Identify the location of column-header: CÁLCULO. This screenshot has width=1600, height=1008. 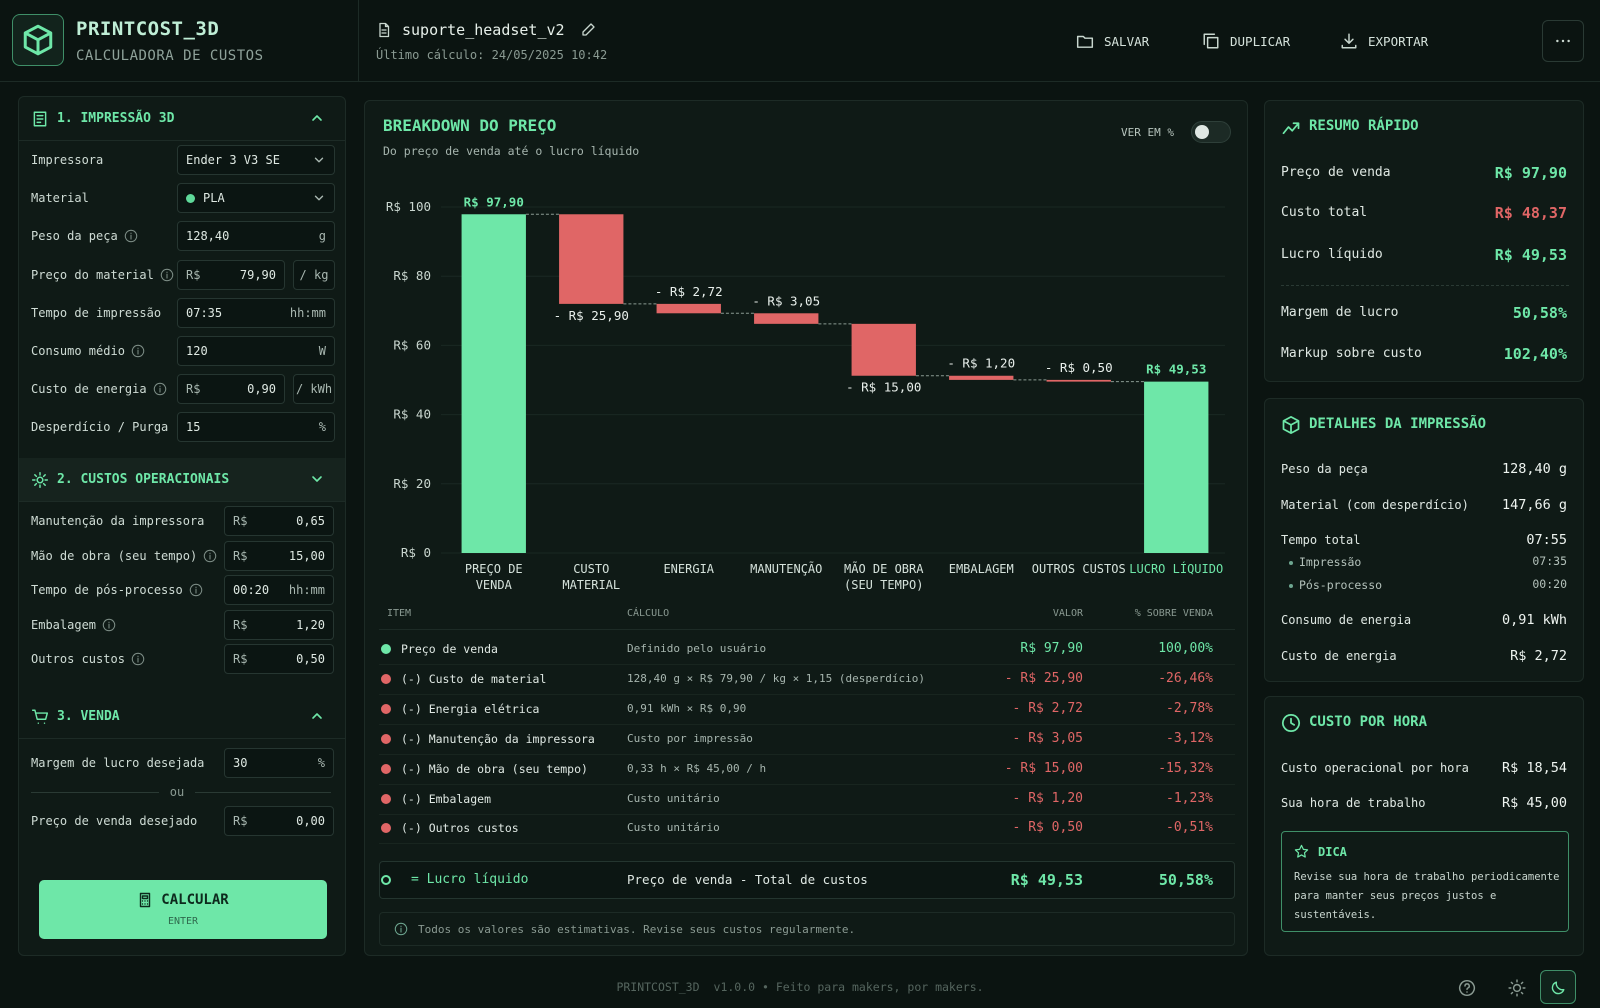
(648, 613).